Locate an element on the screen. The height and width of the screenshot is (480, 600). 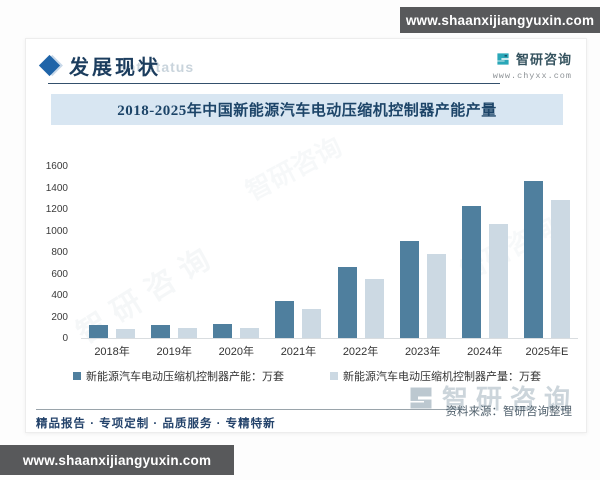
top-site-banner: www.shaanxijiangyuxin.com is located at coordinates (500, 20).